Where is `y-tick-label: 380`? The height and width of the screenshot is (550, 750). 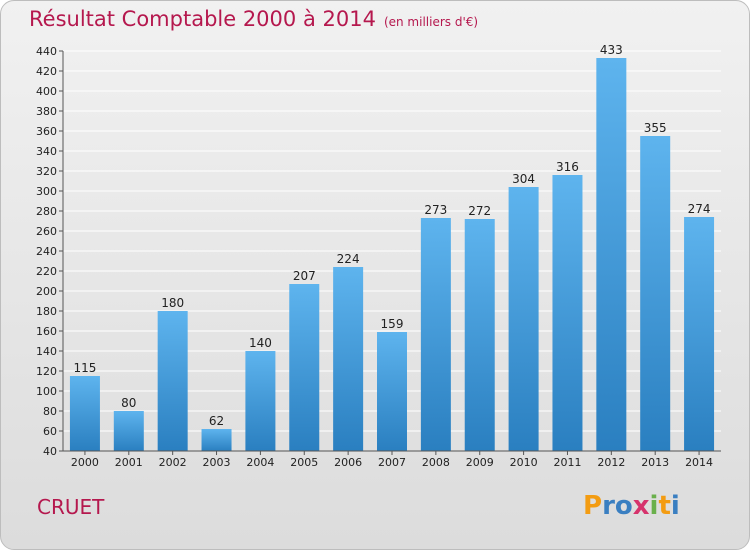
y-tick-label: 380 is located at coordinates (46, 111).